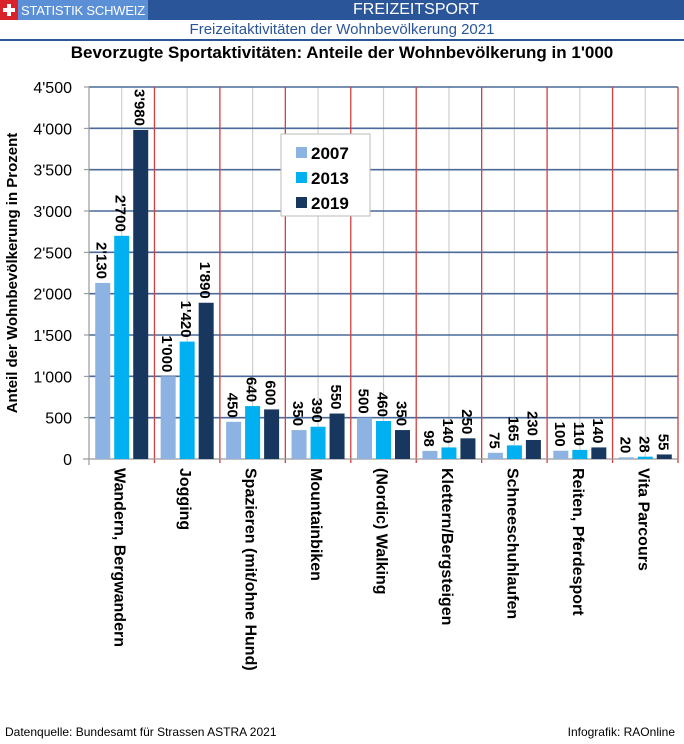 Image resolution: width=684 pixels, height=744 pixels. Describe the element at coordinates (301, 152) in the screenshot. I see `legend-swatch-2007` at that location.